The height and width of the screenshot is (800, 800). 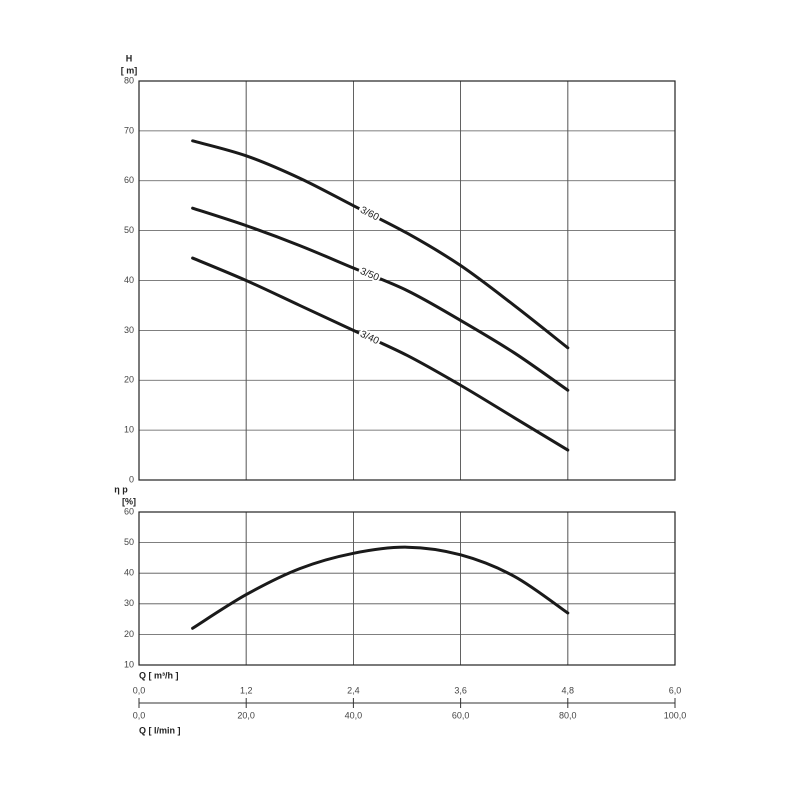 I want to click on x-tick-label: 4,8, so click(x=568, y=690).